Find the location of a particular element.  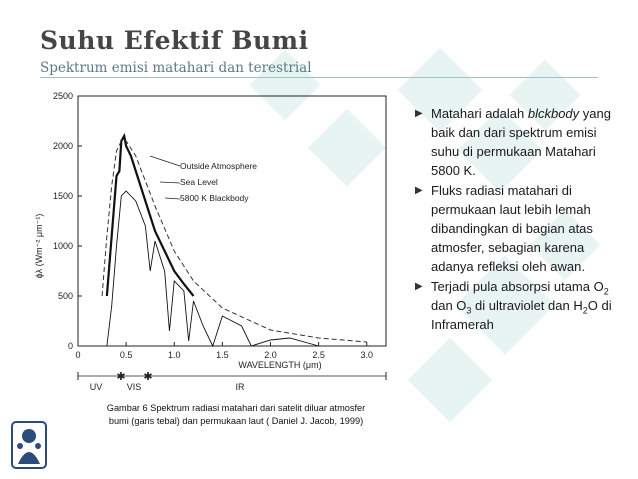

subscript-o2: 2 is located at coordinates (606, 291).